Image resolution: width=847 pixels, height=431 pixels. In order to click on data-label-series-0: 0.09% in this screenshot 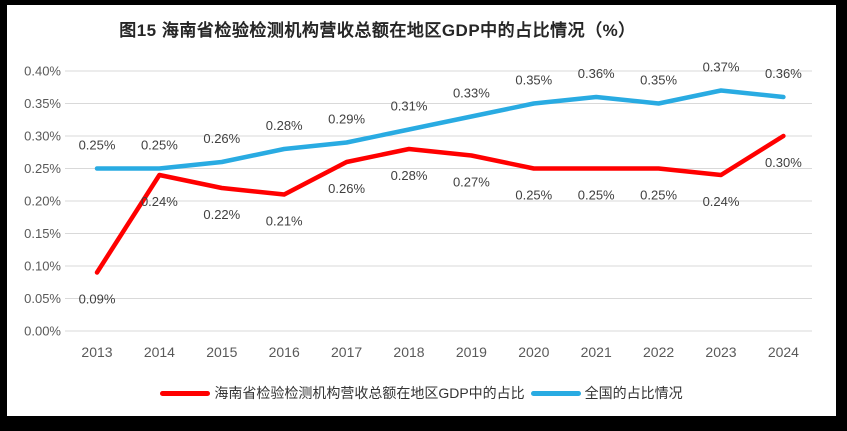, I will do `click(97, 299)`.